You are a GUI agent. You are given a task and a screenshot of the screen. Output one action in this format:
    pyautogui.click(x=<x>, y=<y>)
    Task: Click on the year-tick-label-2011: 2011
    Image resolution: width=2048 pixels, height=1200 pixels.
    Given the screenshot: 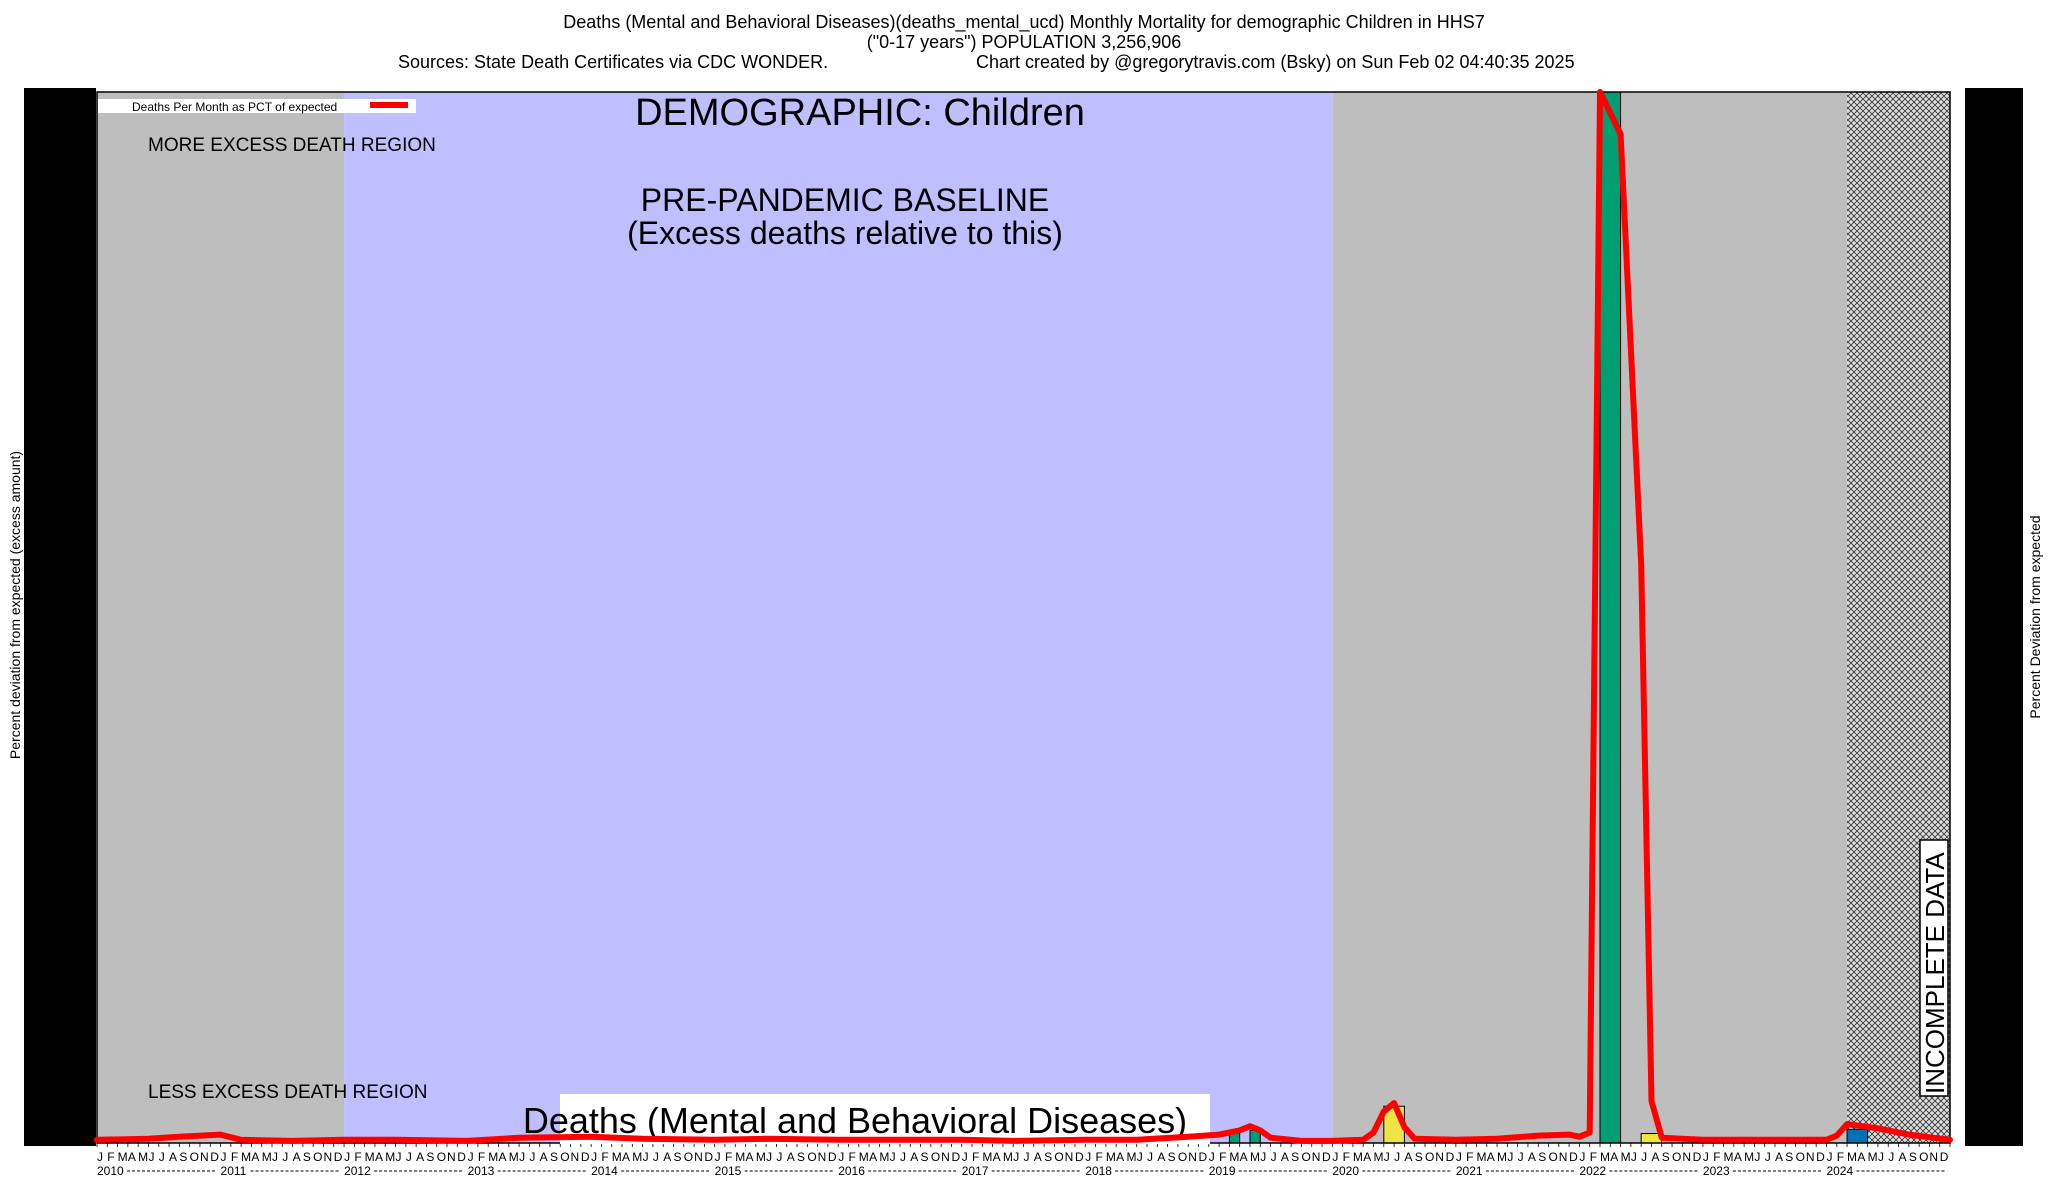 What is the action you would take?
    pyautogui.click(x=234, y=1171)
    